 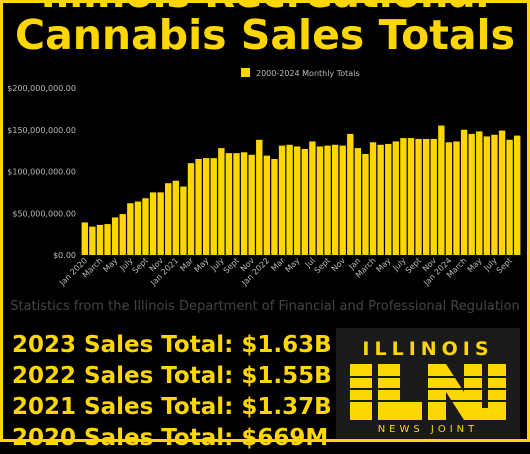 What do you see at coordinates (428, 429) in the screenshot?
I see `logo-bottom-text: NEWS JOINT` at bounding box center [428, 429].